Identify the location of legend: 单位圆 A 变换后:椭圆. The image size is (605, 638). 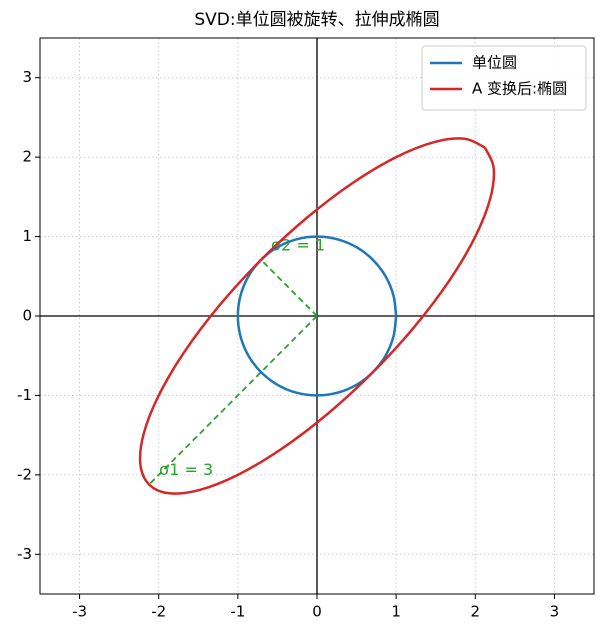
(504, 78).